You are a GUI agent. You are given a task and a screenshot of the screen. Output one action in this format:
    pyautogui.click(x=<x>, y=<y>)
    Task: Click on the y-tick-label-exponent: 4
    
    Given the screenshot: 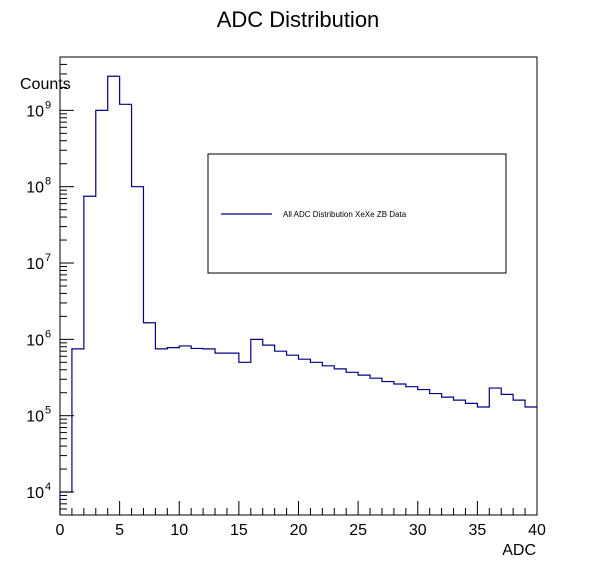 What is the action you would take?
    pyautogui.click(x=48, y=487)
    